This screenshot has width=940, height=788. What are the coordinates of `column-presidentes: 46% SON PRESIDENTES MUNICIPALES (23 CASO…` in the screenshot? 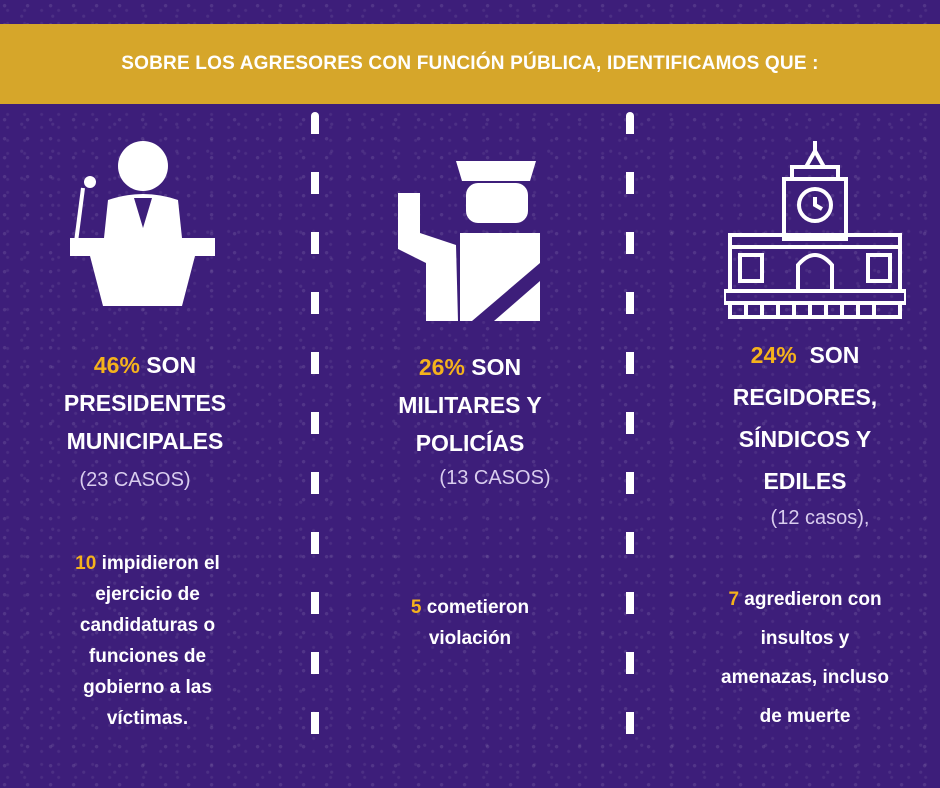 It's located at (145, 421).